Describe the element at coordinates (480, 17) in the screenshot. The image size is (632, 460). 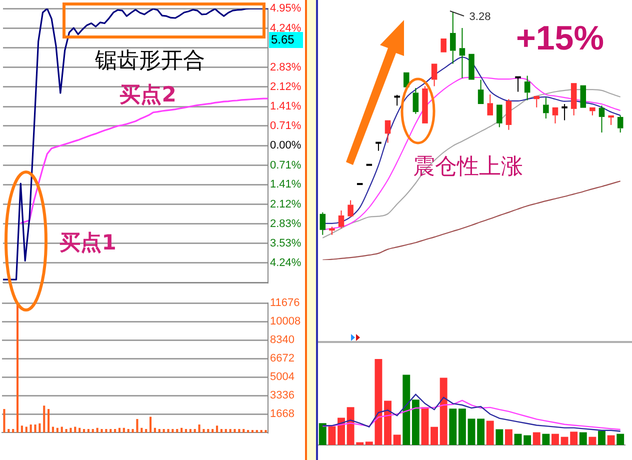
I see `annotation: 3.28` at that location.